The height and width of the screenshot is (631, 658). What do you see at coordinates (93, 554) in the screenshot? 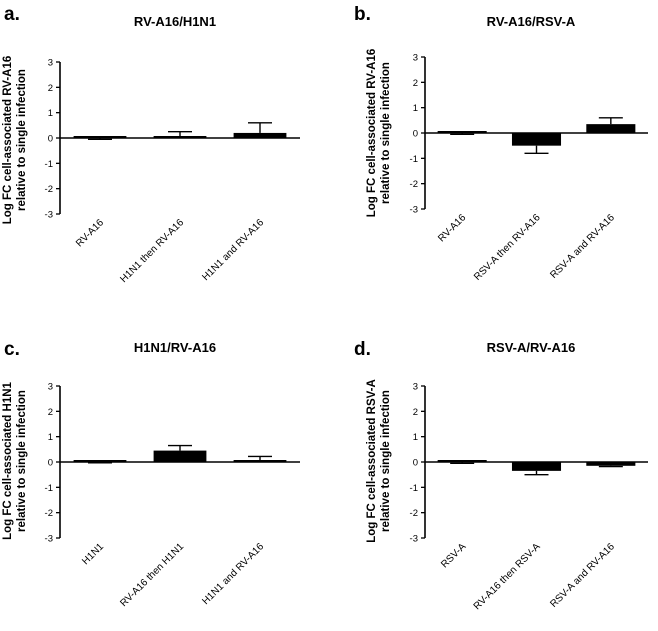
I see `category-label: H1N1` at bounding box center [93, 554].